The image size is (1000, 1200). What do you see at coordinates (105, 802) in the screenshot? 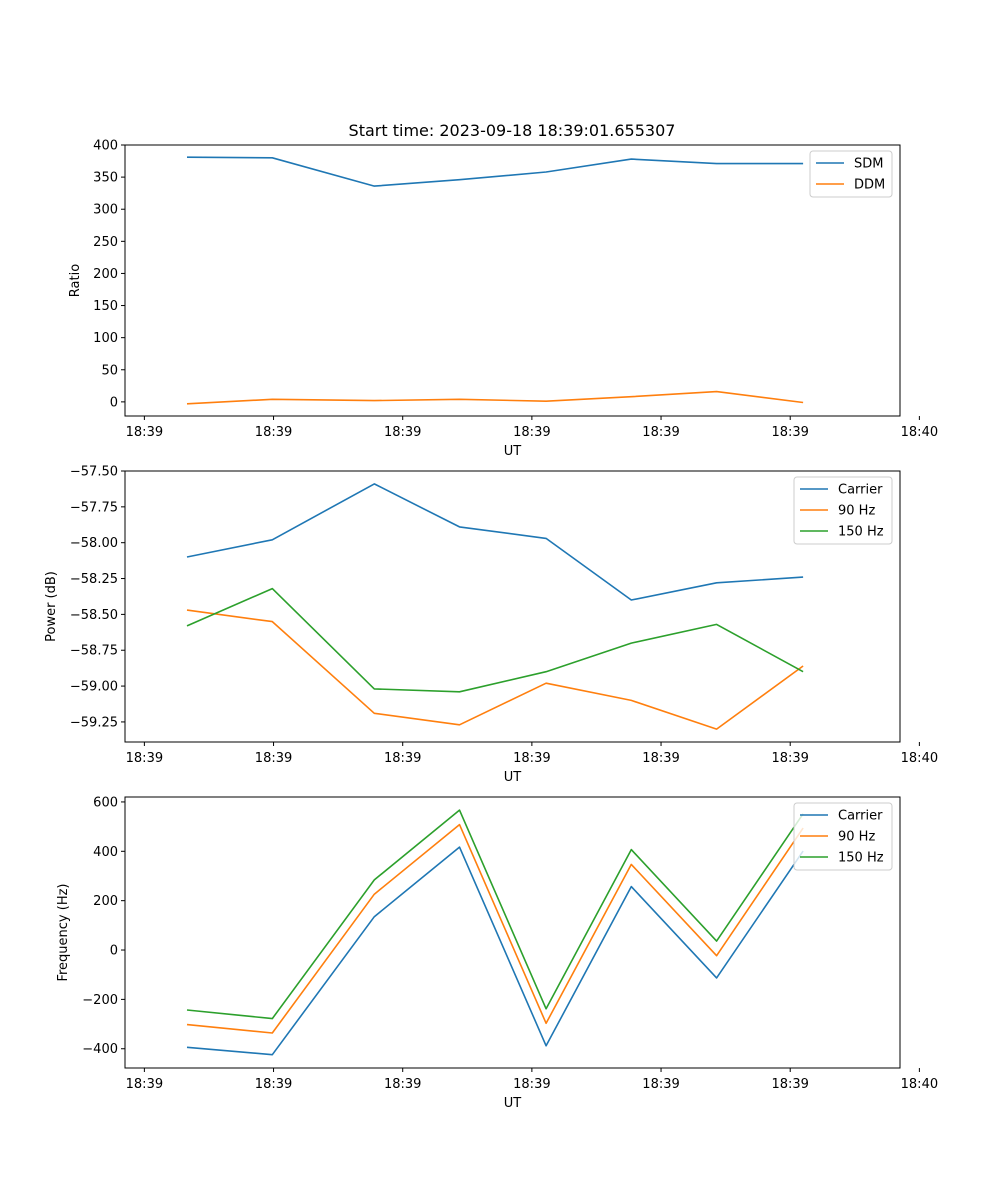
I see `y-tick-label: 600` at bounding box center [105, 802].